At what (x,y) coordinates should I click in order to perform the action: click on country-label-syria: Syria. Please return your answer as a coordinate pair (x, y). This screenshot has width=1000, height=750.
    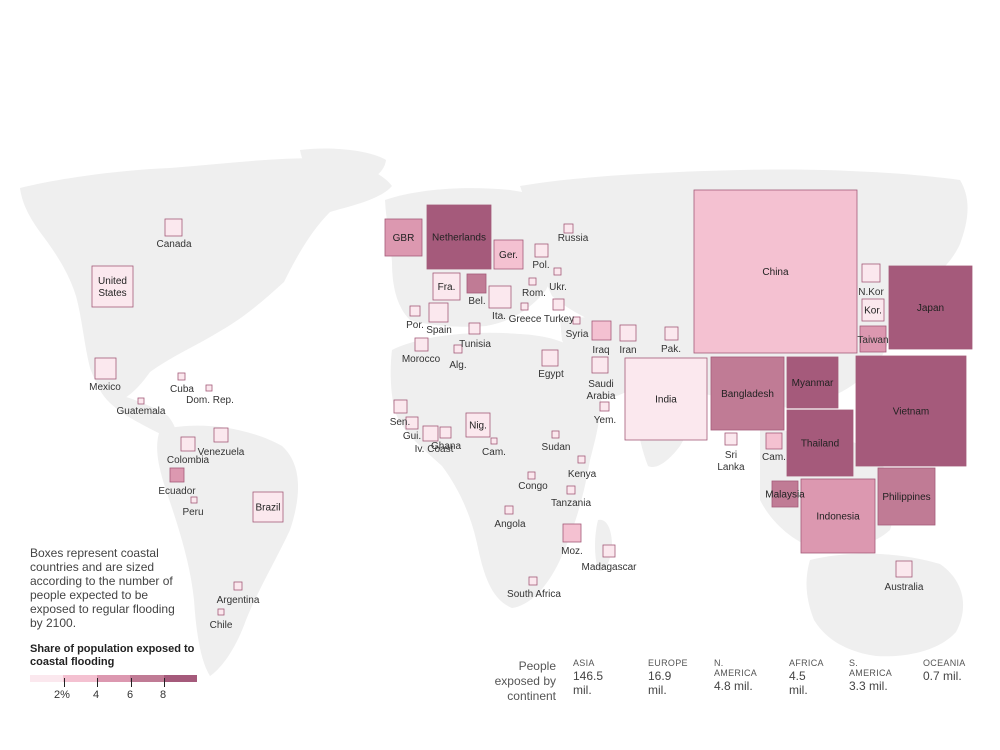
    Looking at the image, I should click on (577, 334).